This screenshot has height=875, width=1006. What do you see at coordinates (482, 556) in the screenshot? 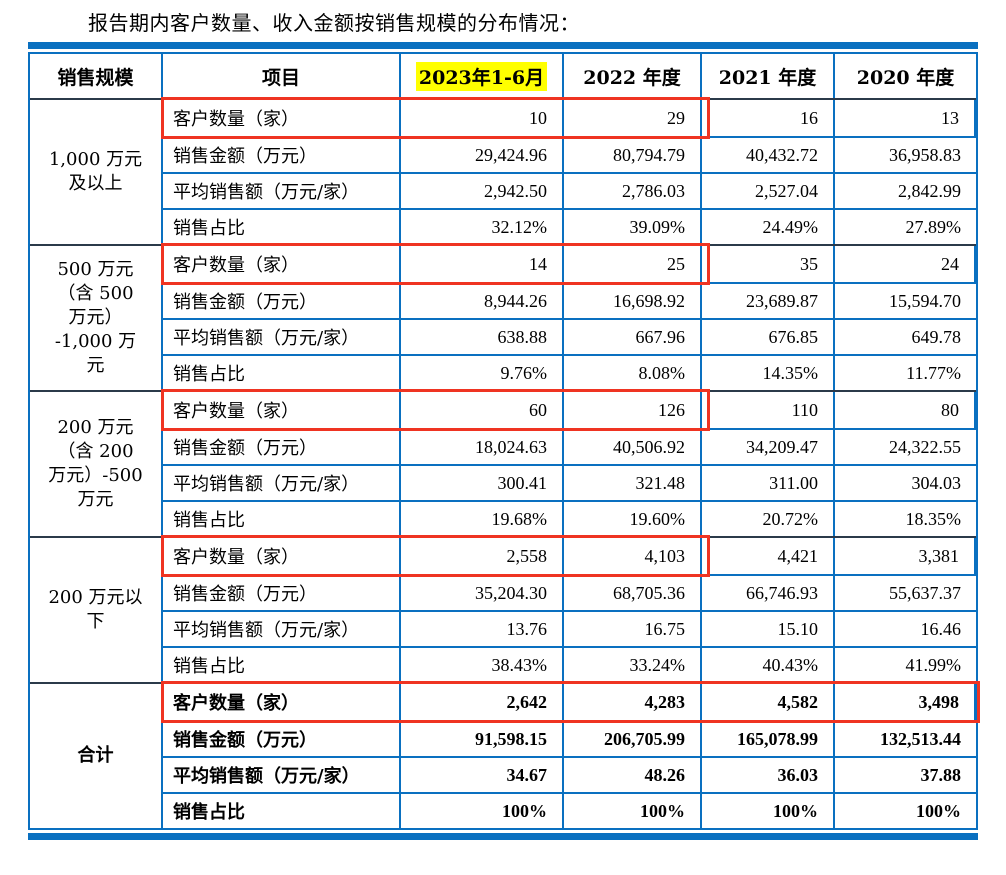
I see `value-cell: 2,558` at bounding box center [482, 556].